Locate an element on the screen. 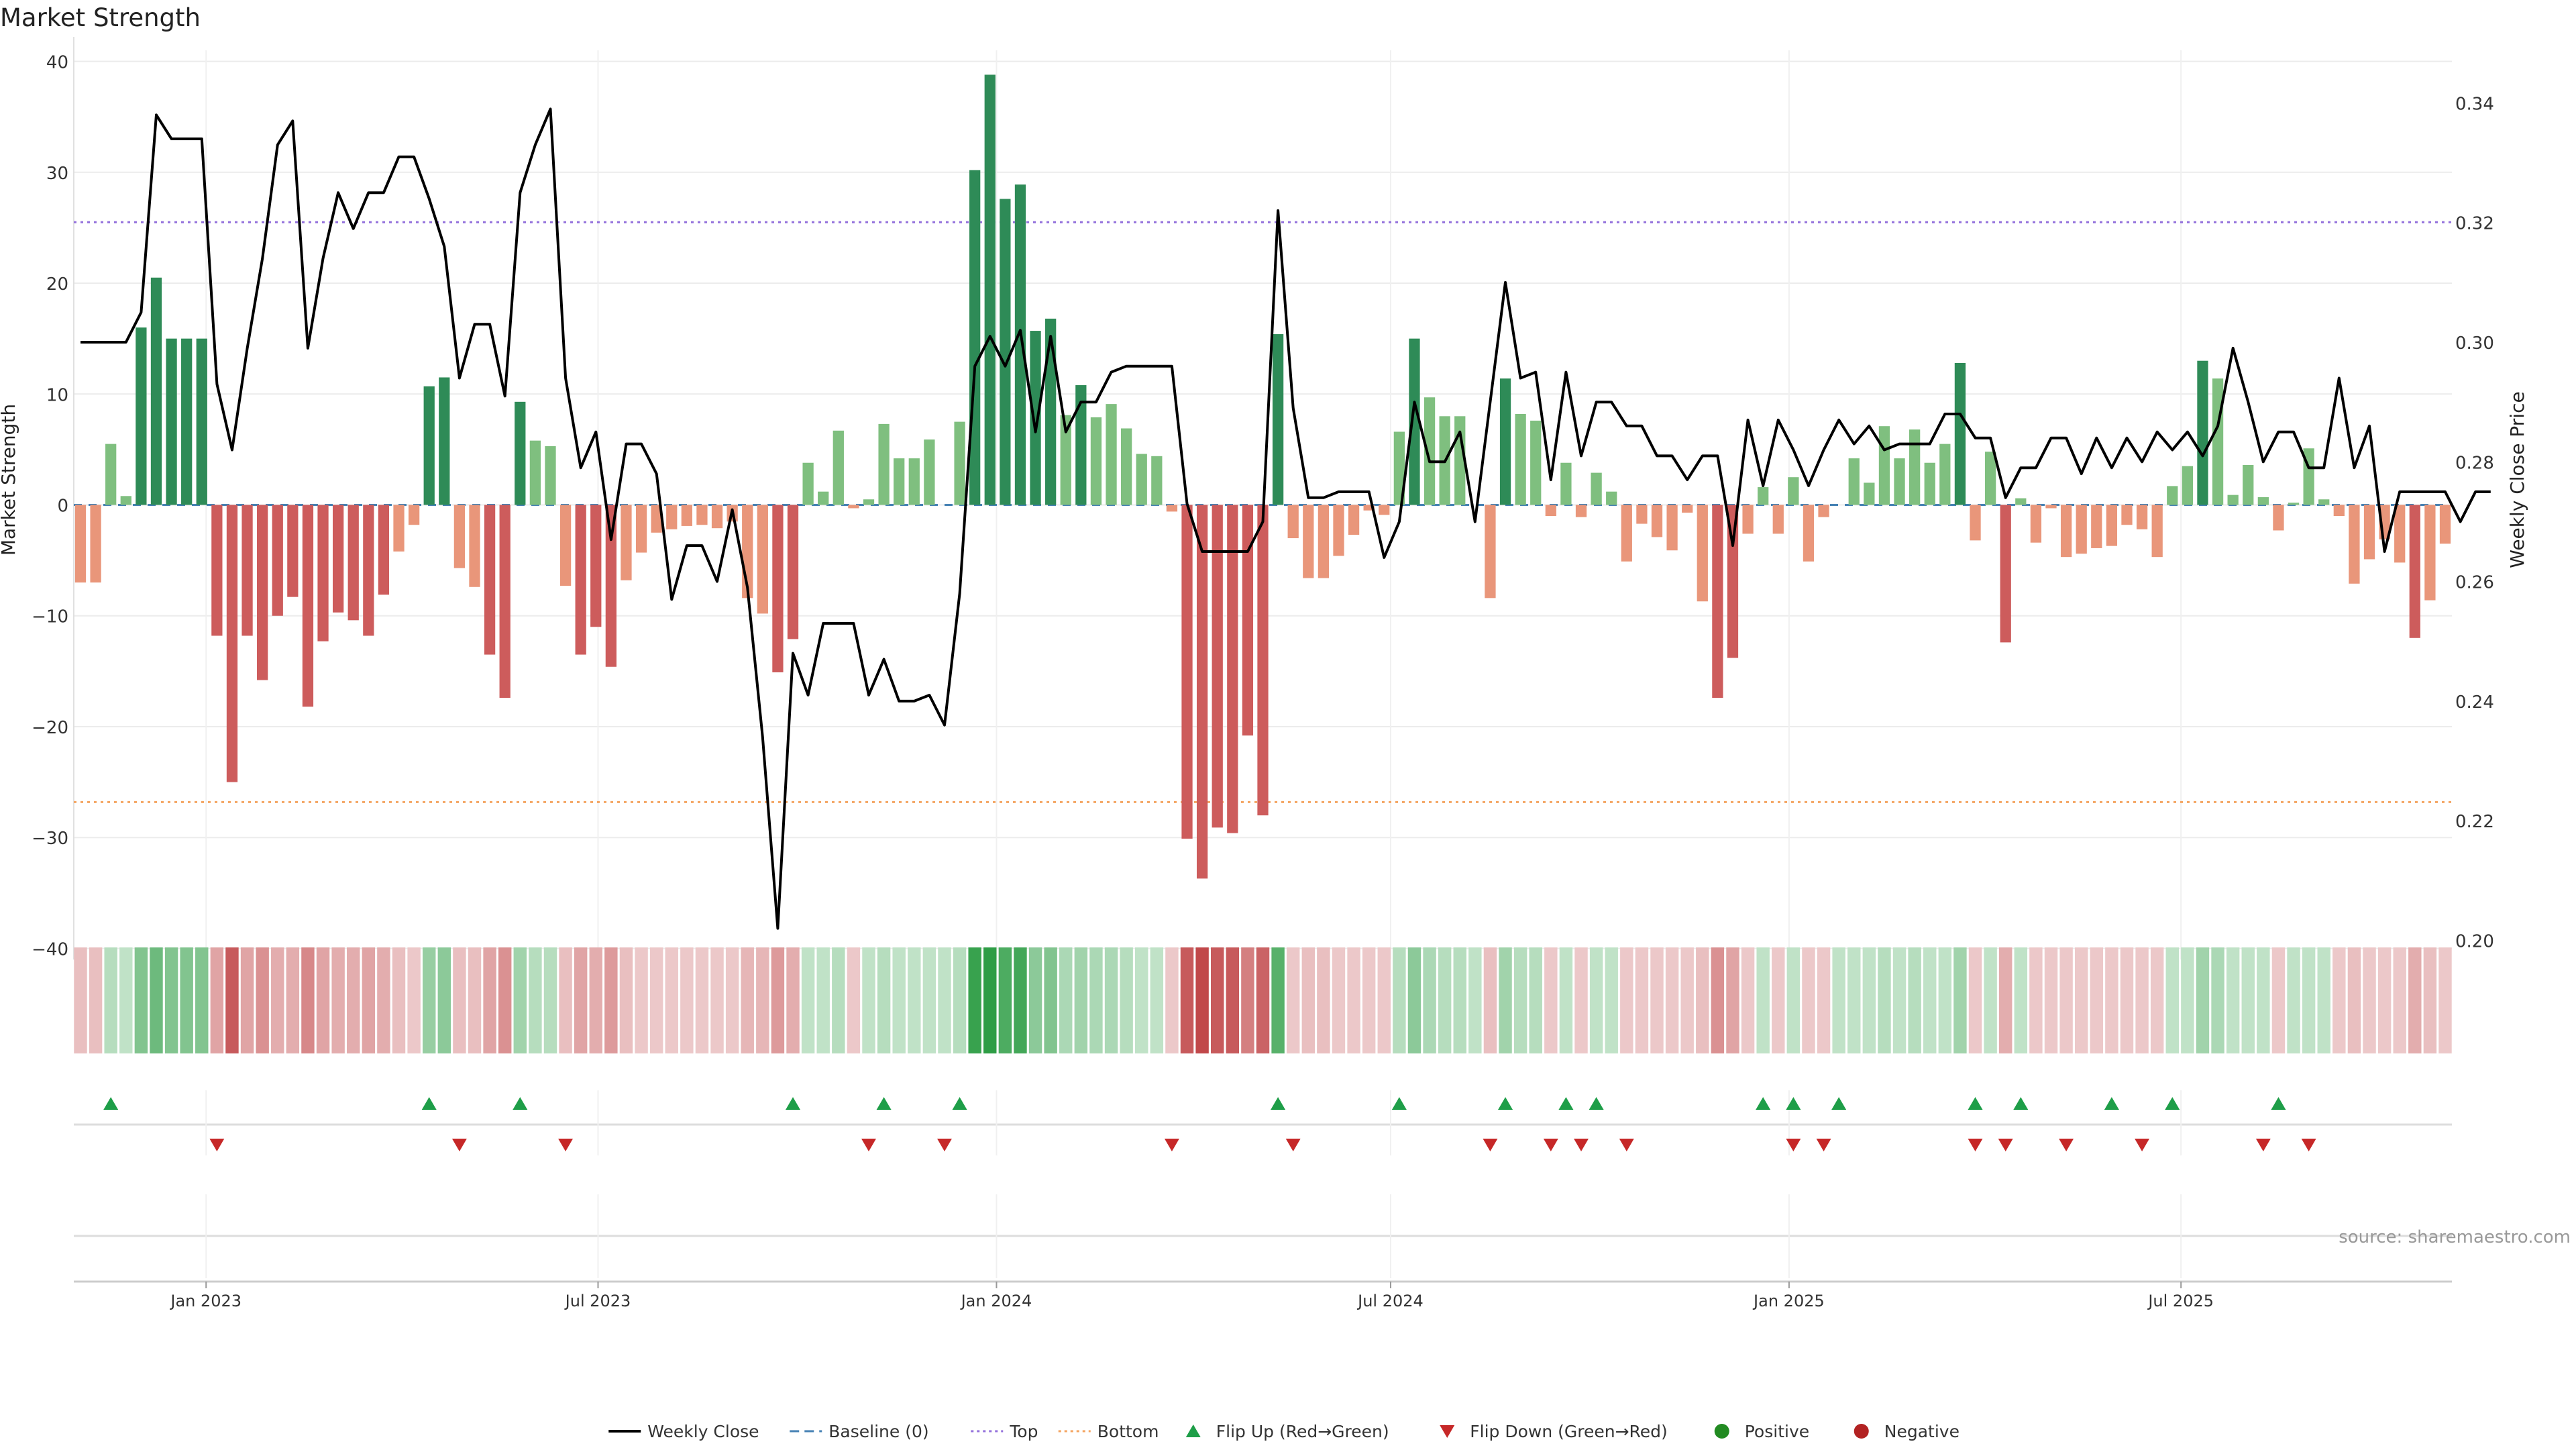  legend-label: Positive is located at coordinates (1777, 1432).